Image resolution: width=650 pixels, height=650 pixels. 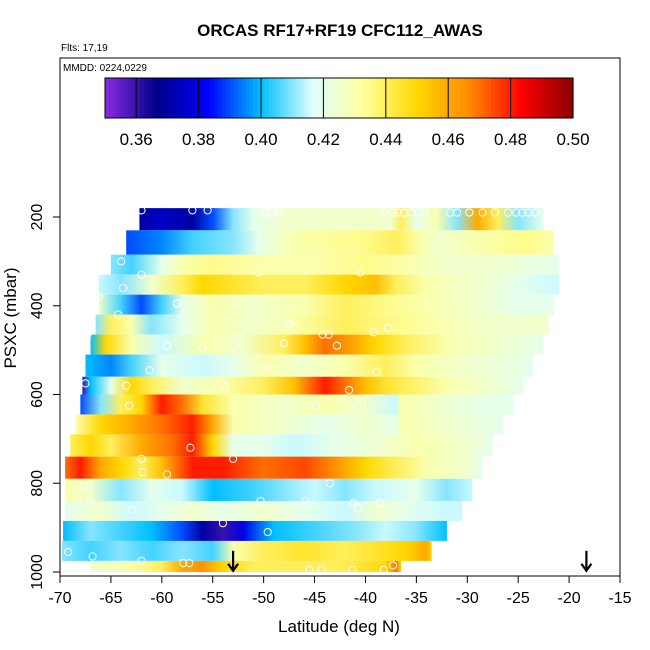 What do you see at coordinates (198, 139) in the screenshot?
I see `colorbar-tick-label: 0.38` at bounding box center [198, 139].